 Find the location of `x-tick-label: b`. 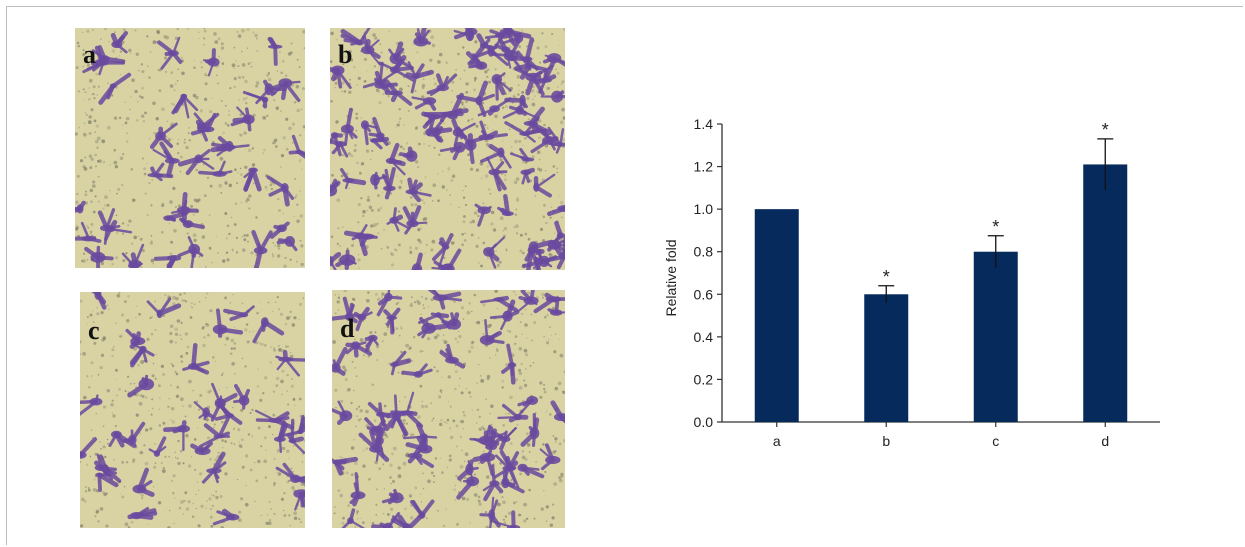

x-tick-label: b is located at coordinates (886, 441).